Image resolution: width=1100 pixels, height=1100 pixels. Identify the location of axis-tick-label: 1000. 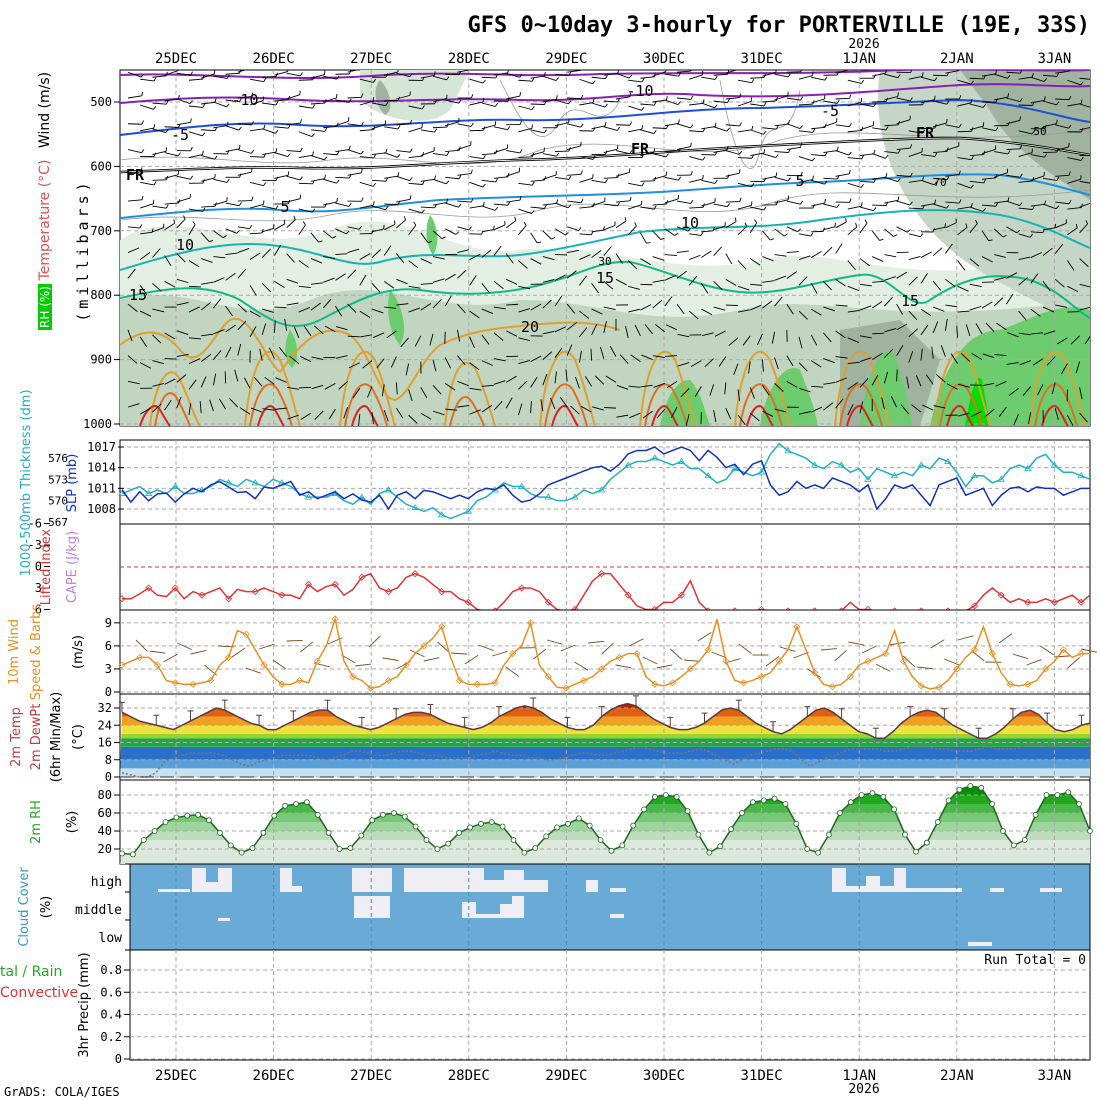
(97, 424).